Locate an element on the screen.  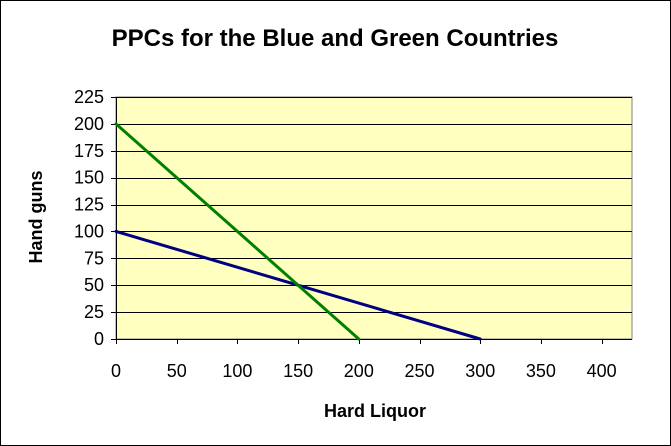
x-tick-label-8: 400 is located at coordinates (602, 371).